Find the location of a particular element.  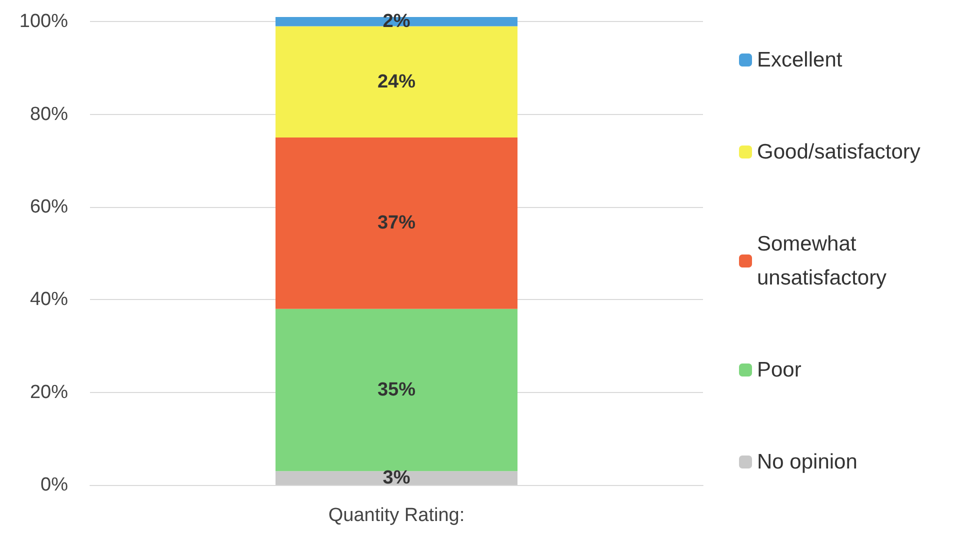

y-tick-label: 80% is located at coordinates (49, 114).